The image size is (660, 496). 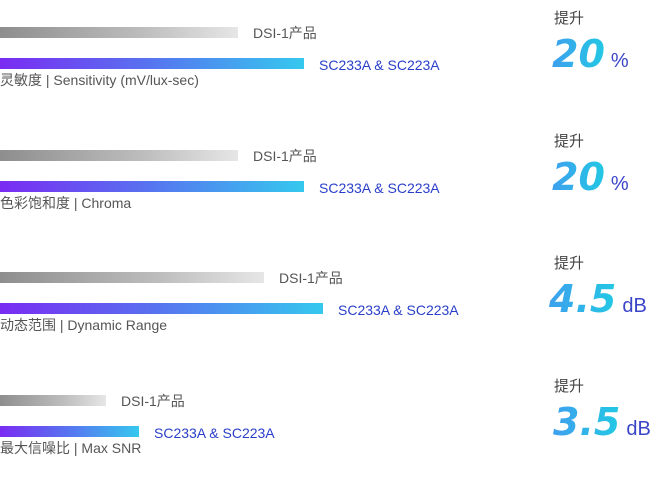 I want to click on metric-label: 最大信噪比 | Max SNR, so click(x=71, y=448).